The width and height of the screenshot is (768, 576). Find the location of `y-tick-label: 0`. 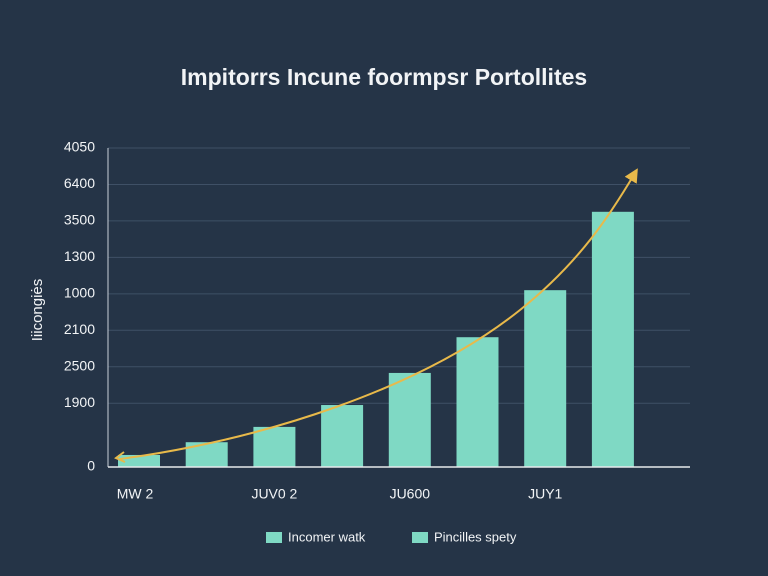

y-tick-label: 0 is located at coordinates (91, 466).